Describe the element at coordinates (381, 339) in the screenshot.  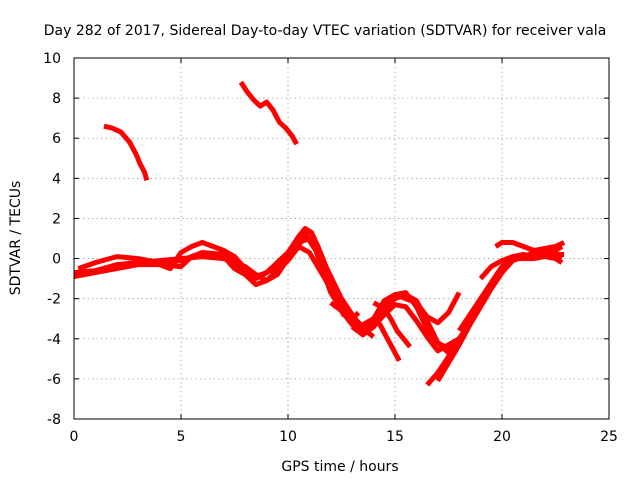
I see `series-pass-j` at that location.